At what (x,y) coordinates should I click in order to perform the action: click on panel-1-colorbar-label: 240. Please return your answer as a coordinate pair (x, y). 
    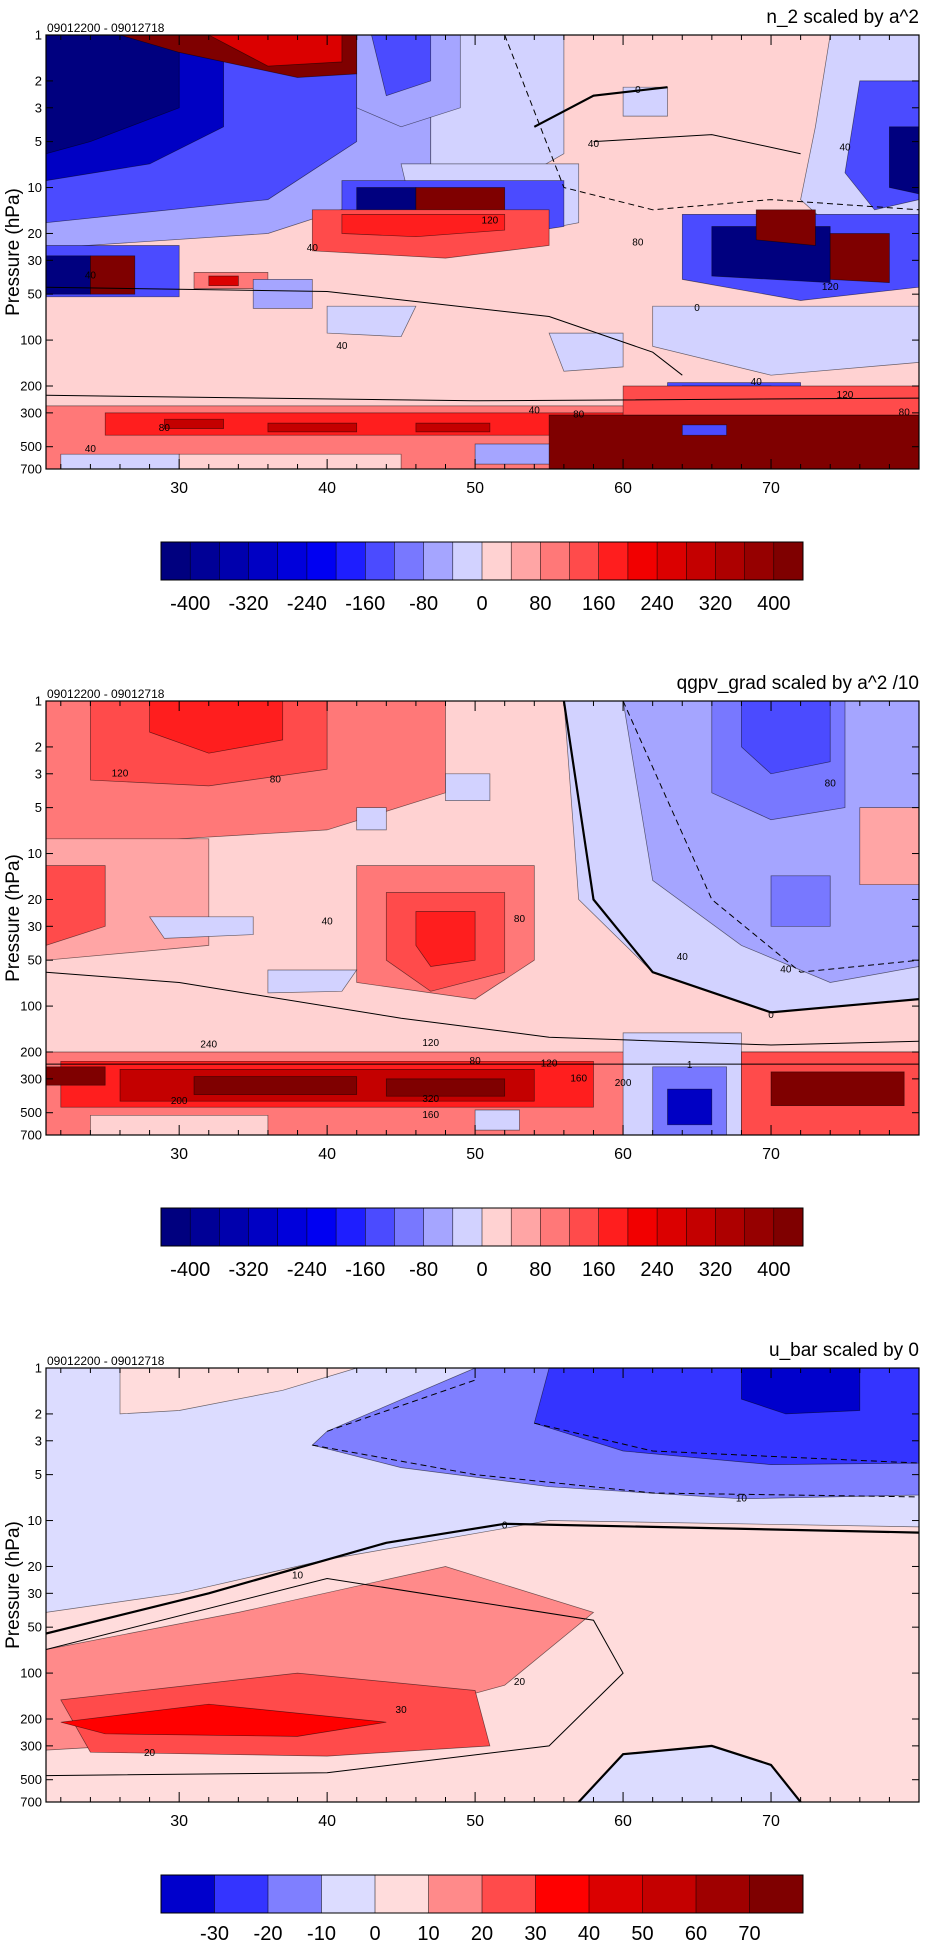
    Looking at the image, I should click on (656, 1270).